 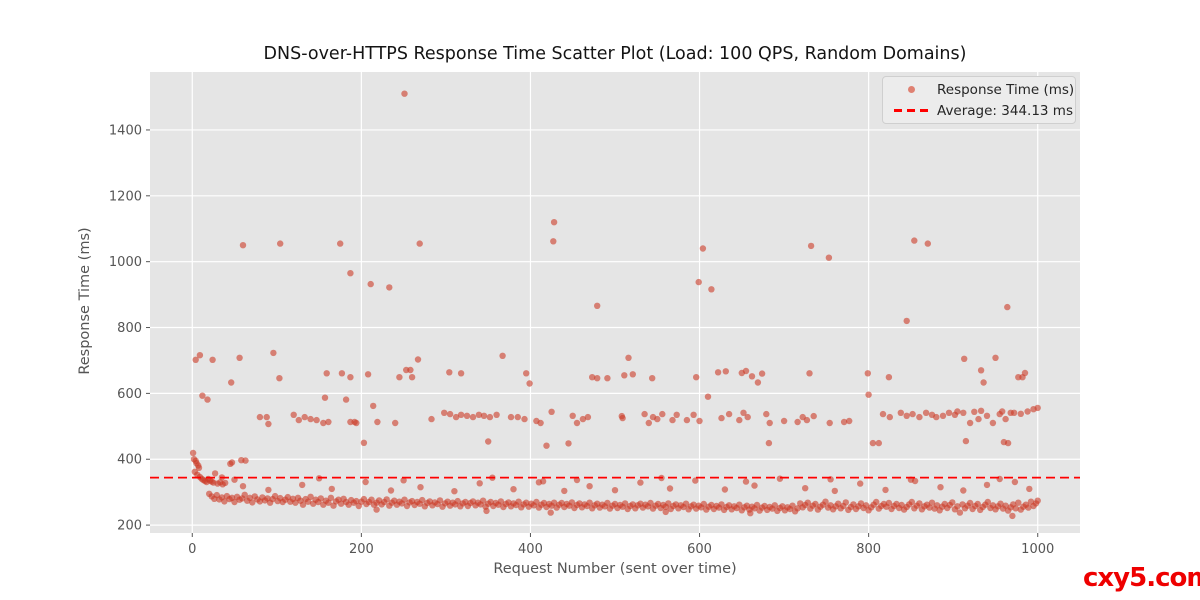 I want to click on watermark: cxy5.com, so click(x=1141, y=578).